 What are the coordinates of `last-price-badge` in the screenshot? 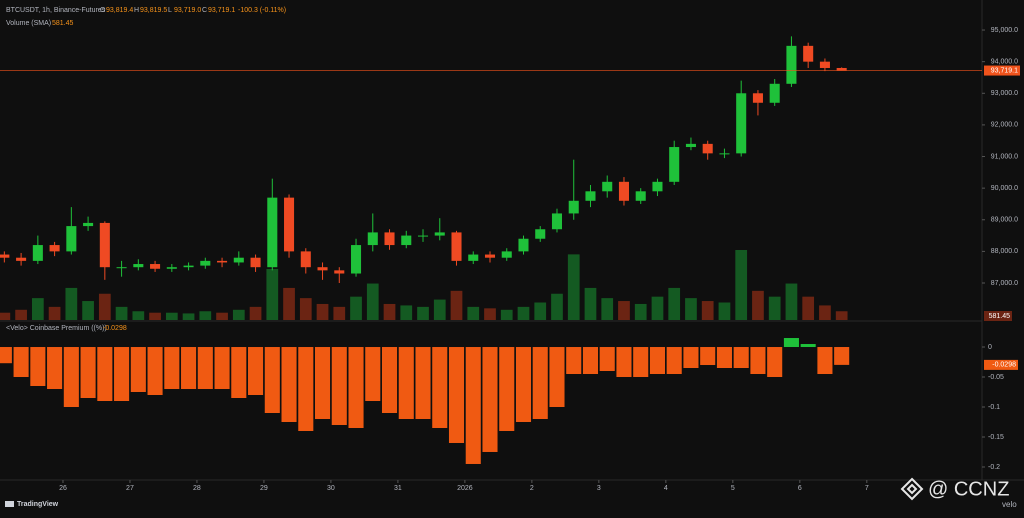 It's located at (1002, 70).